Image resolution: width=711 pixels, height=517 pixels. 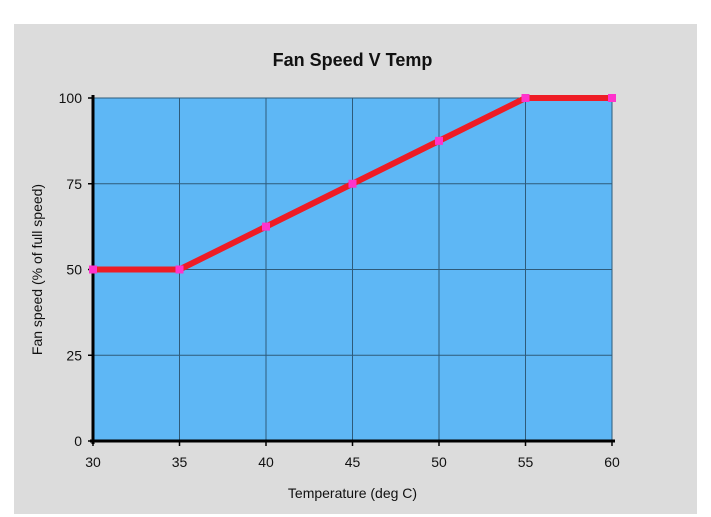 I want to click on x-tick-label: 40, so click(x=266, y=462).